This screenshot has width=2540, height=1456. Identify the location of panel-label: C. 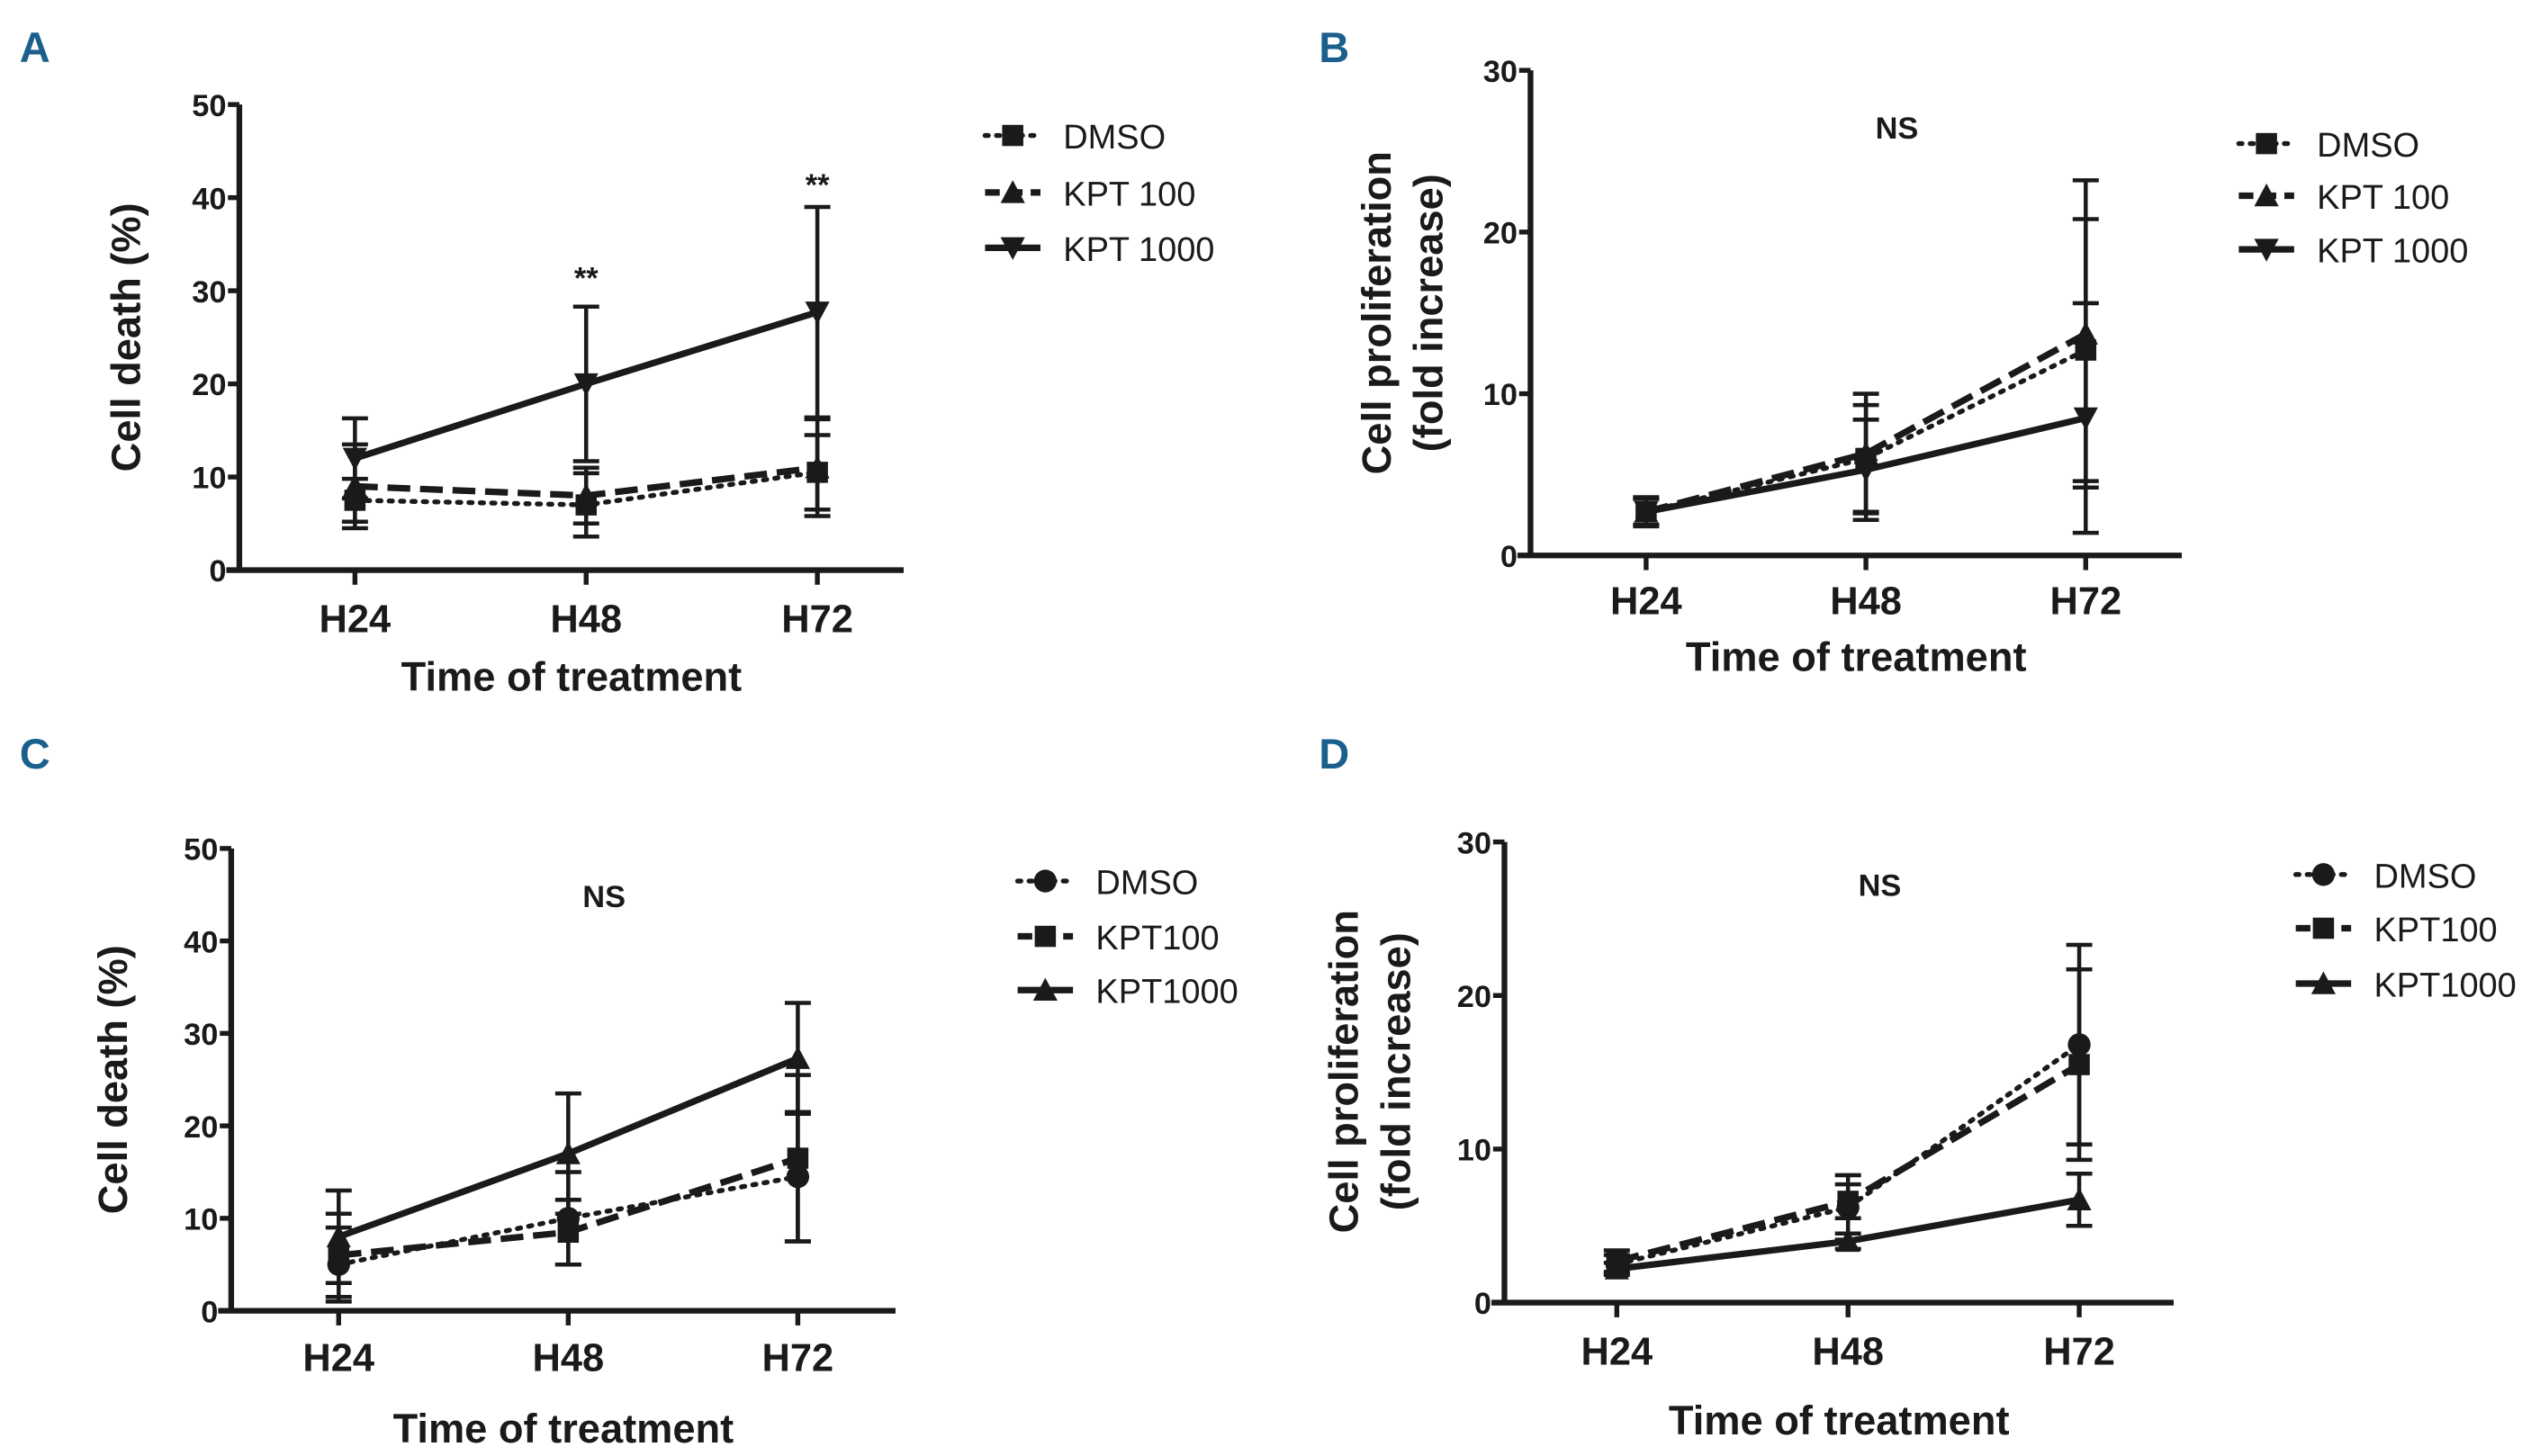
(35, 753).